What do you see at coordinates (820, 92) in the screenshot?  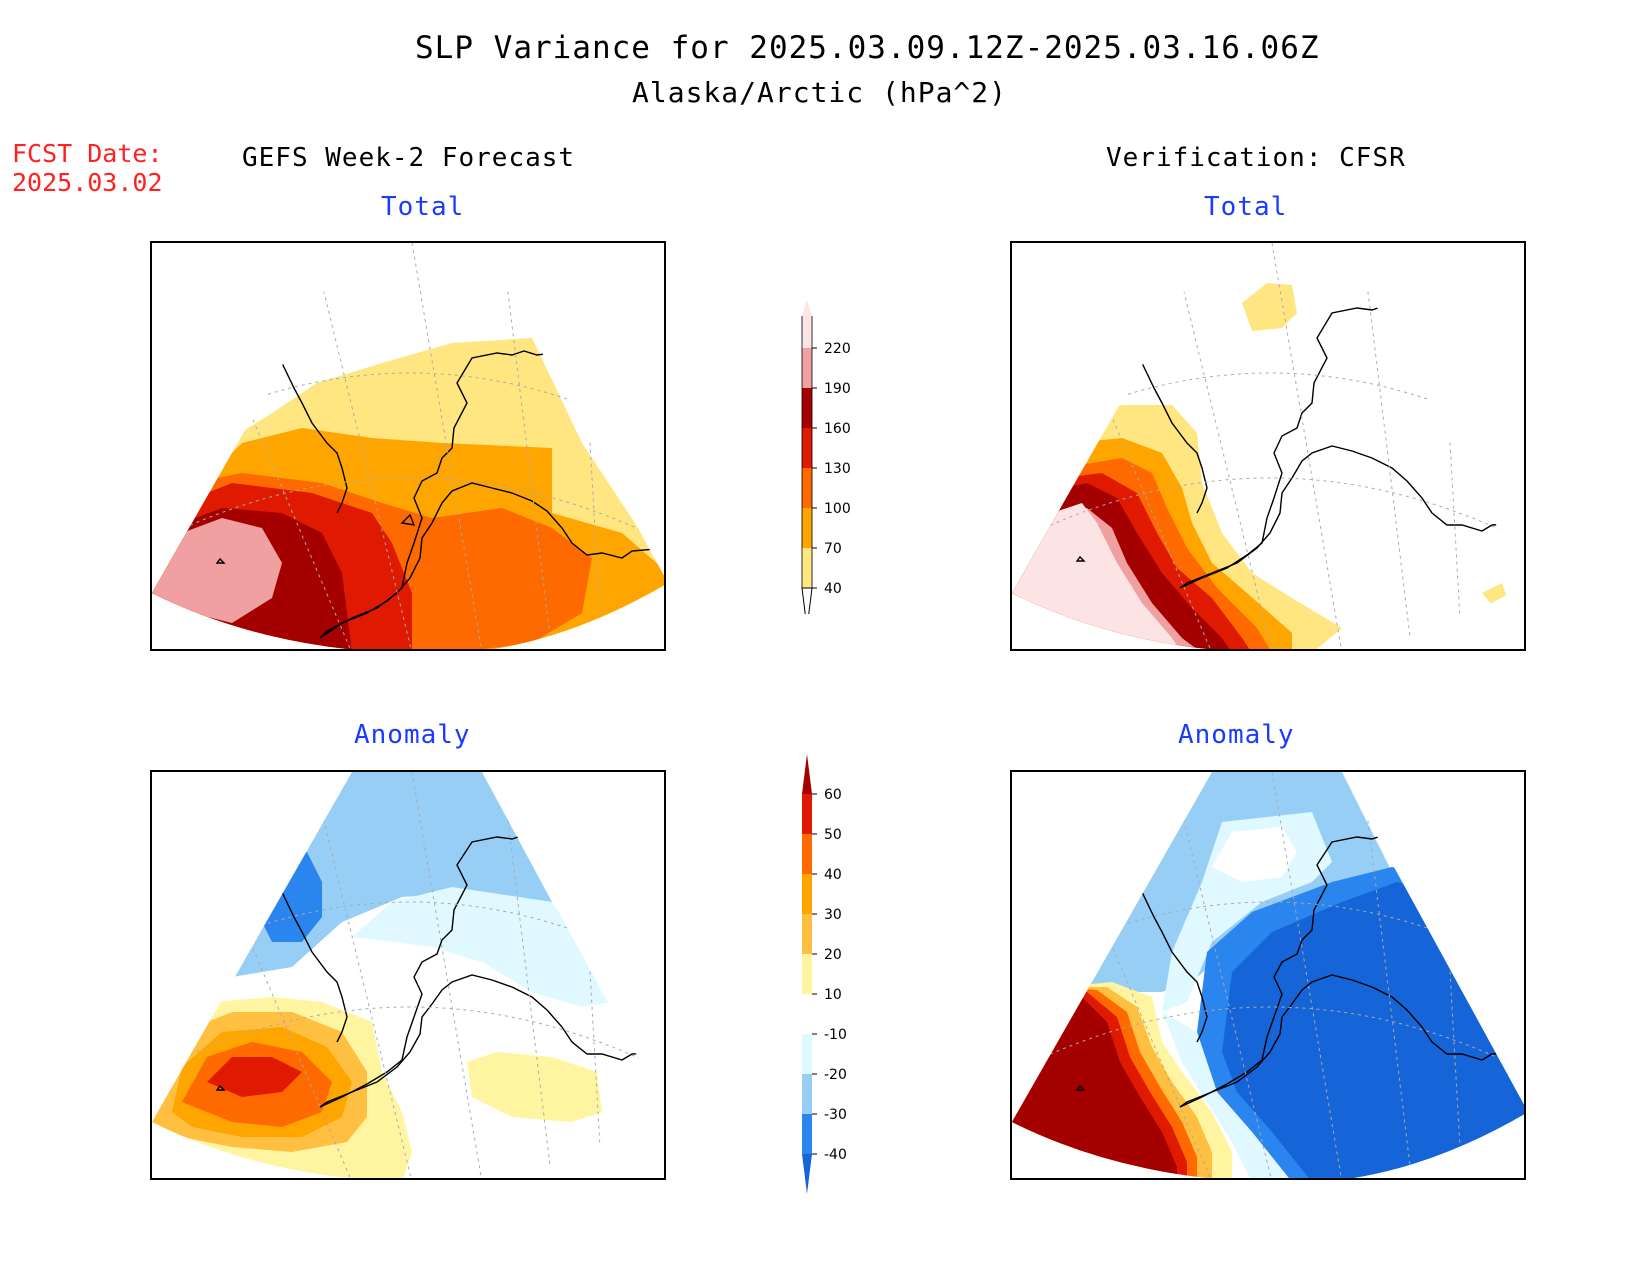 I see `figure-subtitle: Alaska/Arctic (hPa^2)` at bounding box center [820, 92].